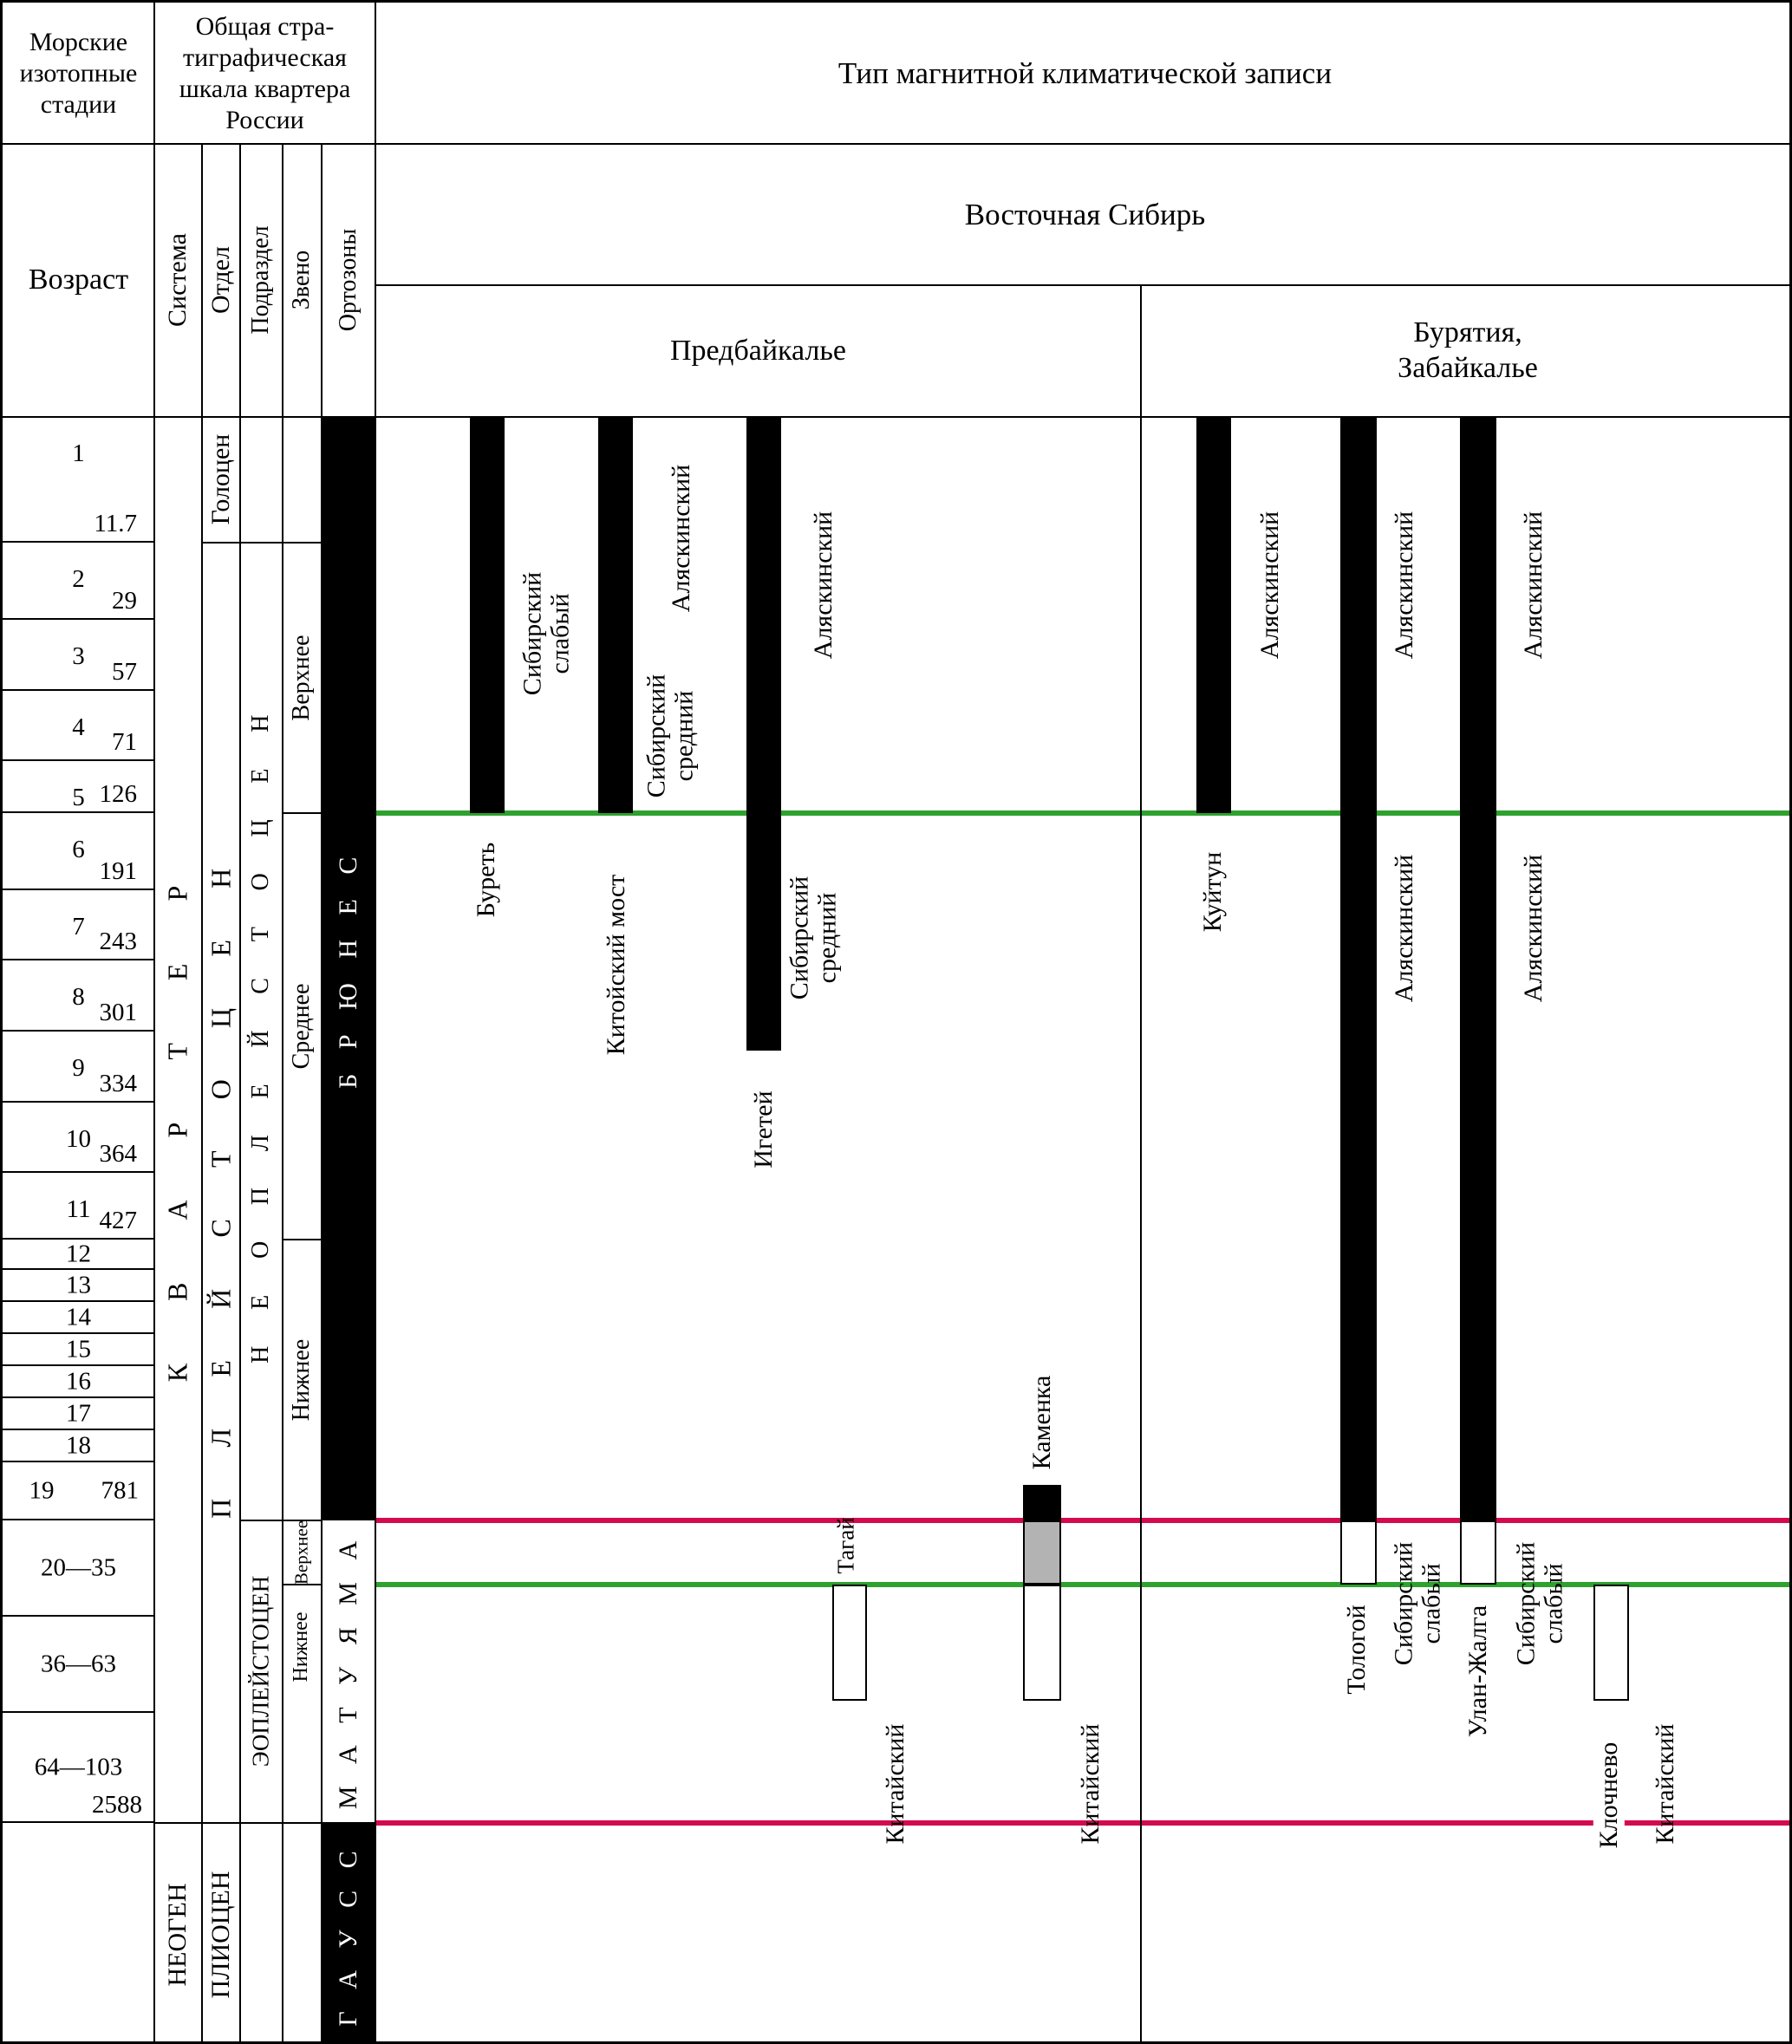 Image resolution: width=1792 pixels, height=2044 pixels. I want to click on column-header-podrazdel: Подраздел, so click(260, 280).